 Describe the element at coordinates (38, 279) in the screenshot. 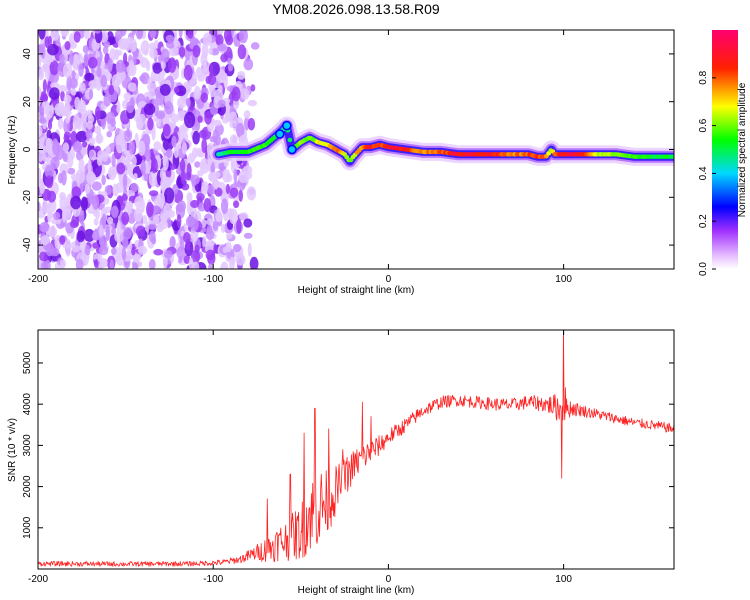

I see `x-tick-label: -200` at that location.